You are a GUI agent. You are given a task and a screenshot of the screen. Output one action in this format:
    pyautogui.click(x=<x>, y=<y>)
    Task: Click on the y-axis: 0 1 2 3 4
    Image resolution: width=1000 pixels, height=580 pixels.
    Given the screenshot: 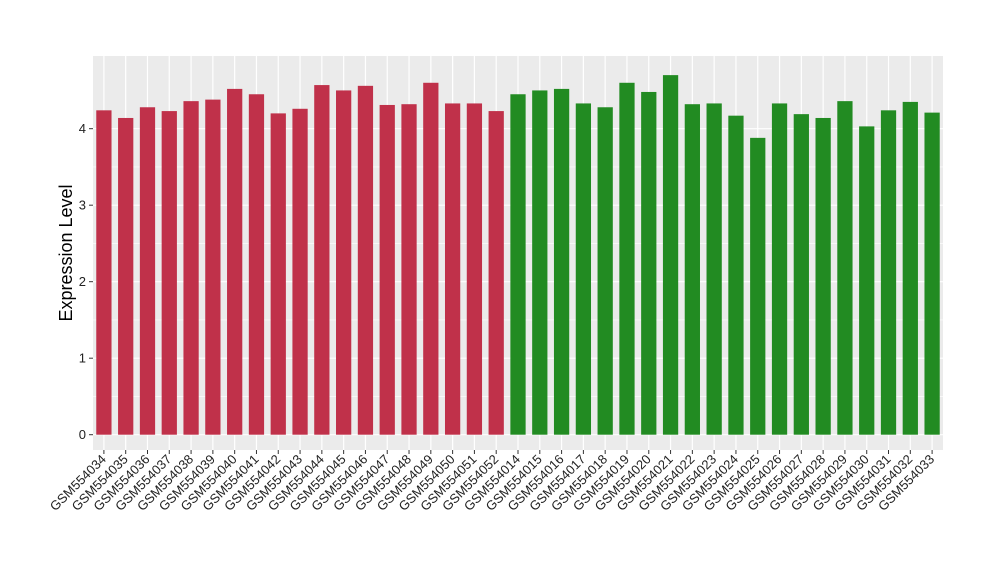 What is the action you would take?
    pyautogui.click(x=86, y=281)
    